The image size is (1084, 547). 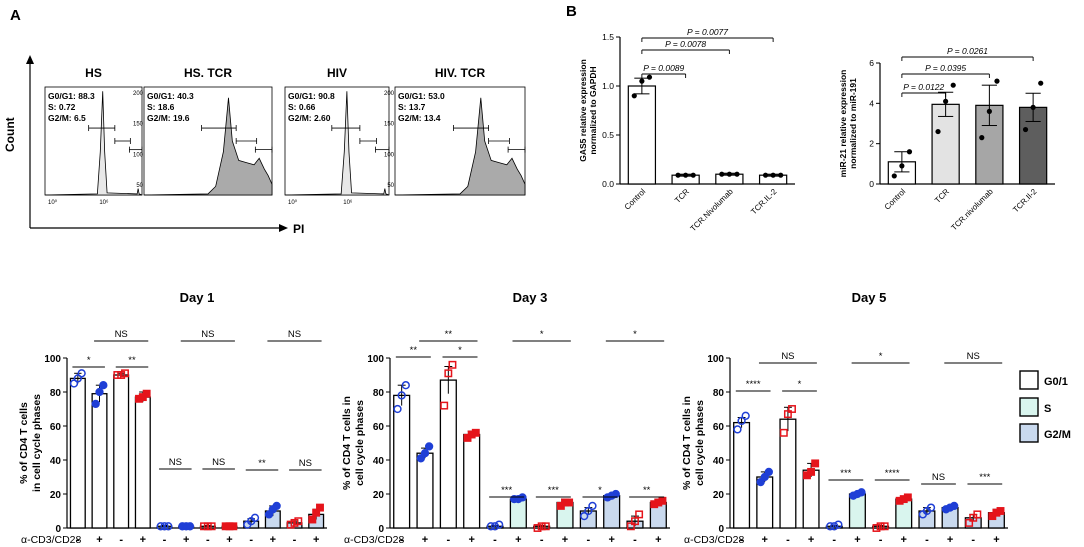 What do you see at coordinates (1047, 409) in the screenshot?
I see `legend-label-s: S` at bounding box center [1047, 409].